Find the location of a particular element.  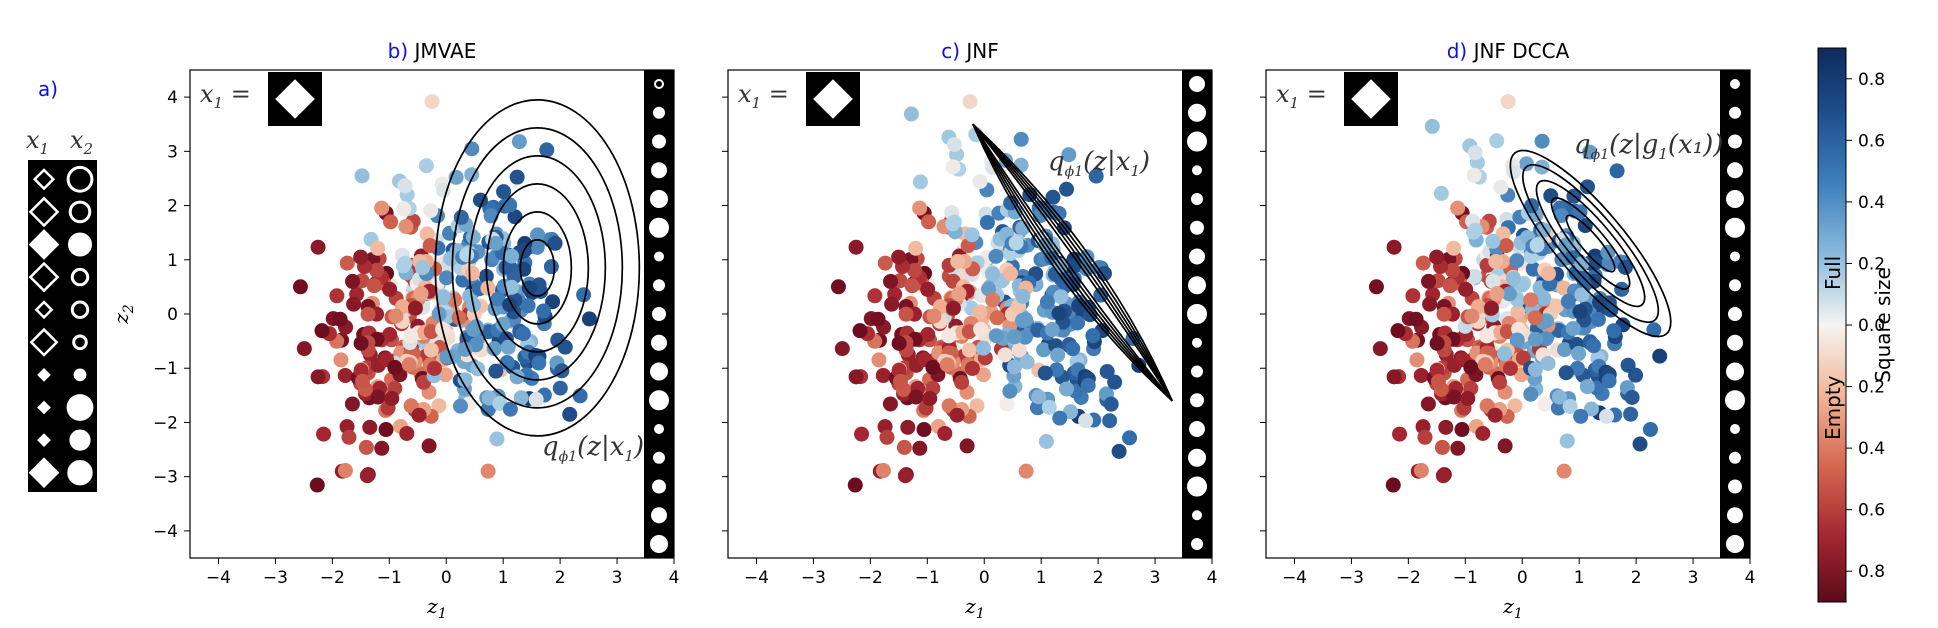

contour-line is located at coordinates (1590, 243).